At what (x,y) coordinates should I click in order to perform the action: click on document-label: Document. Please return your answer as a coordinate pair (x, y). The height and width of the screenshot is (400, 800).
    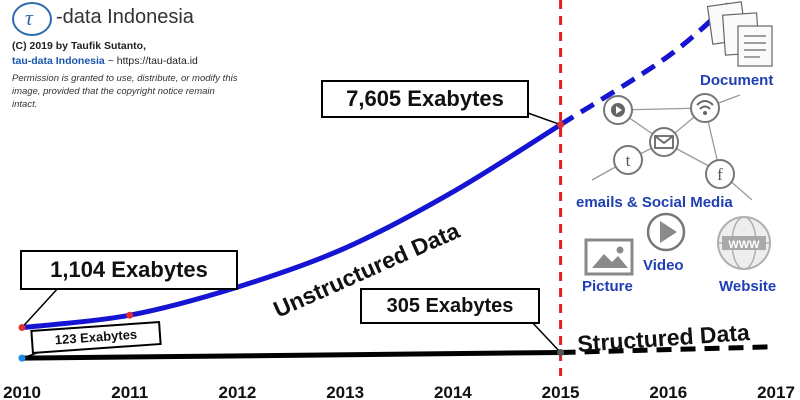
    Looking at the image, I should click on (737, 80).